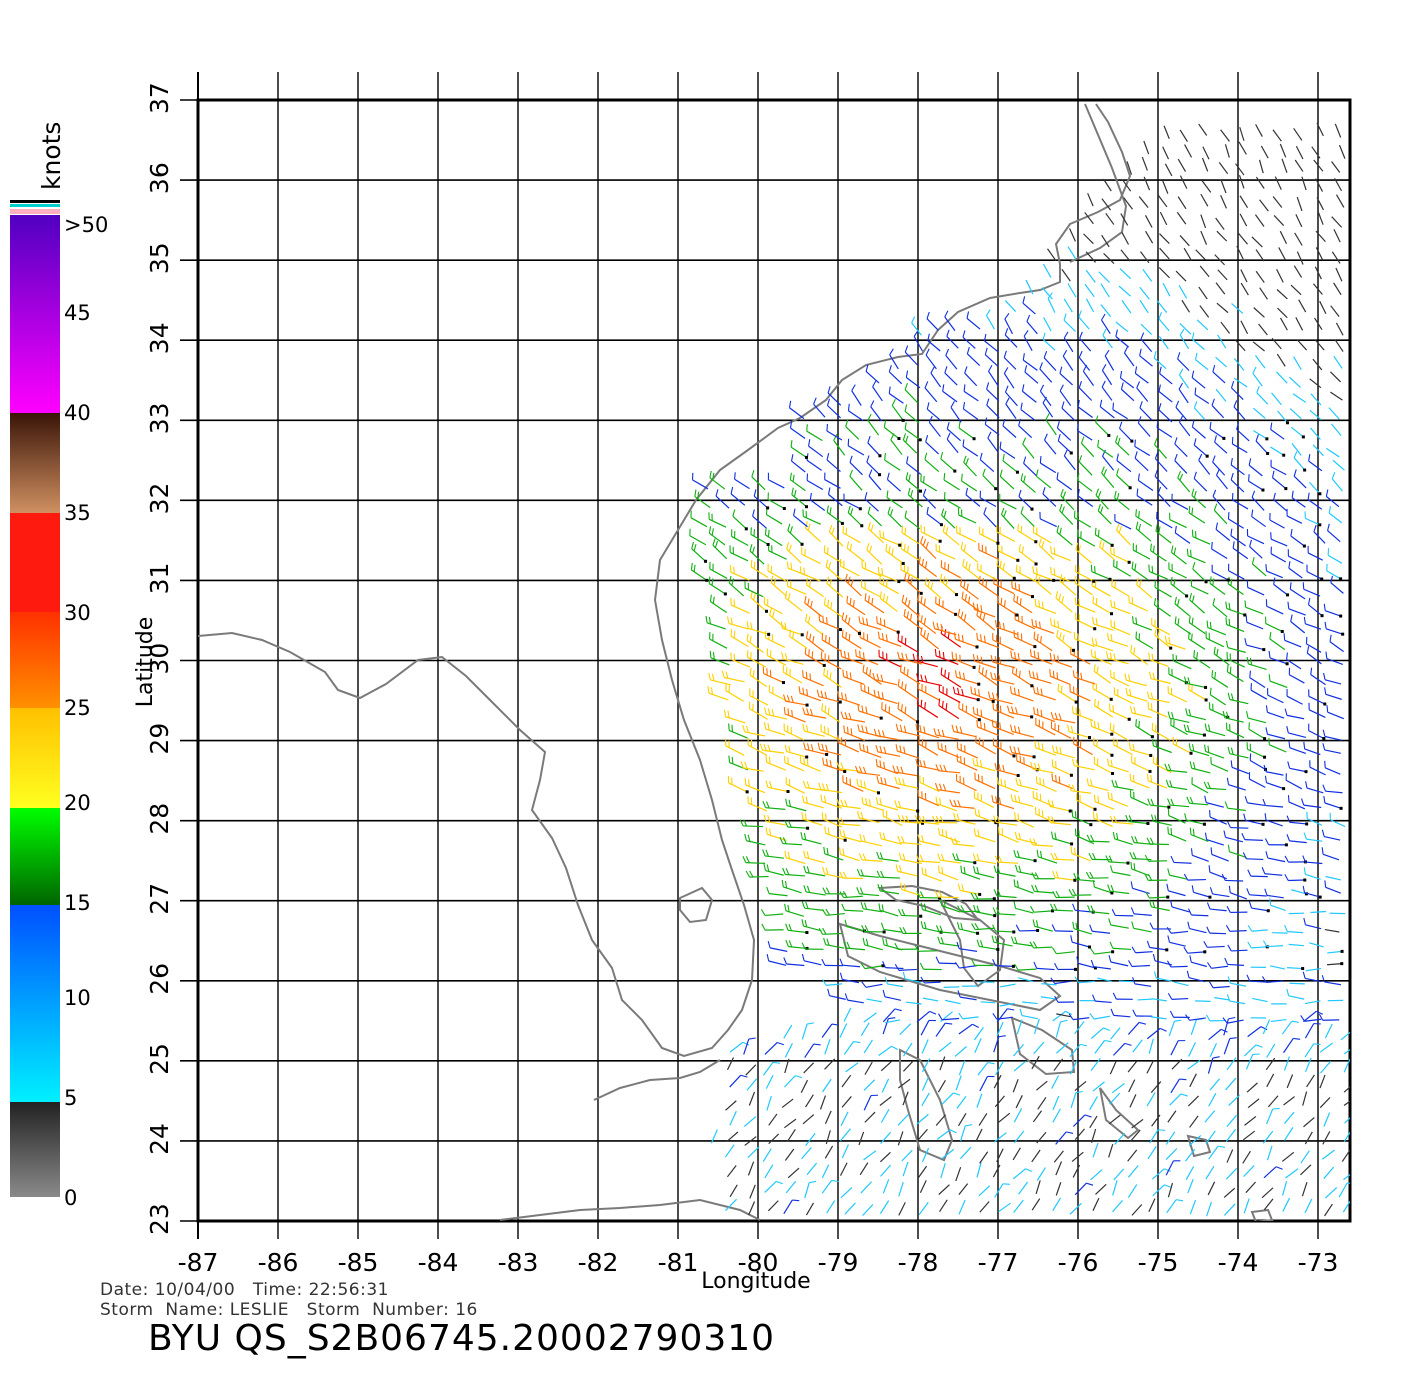 The width and height of the screenshot is (1420, 1400). I want to click on lat-tick-label: 33, so click(159, 418).